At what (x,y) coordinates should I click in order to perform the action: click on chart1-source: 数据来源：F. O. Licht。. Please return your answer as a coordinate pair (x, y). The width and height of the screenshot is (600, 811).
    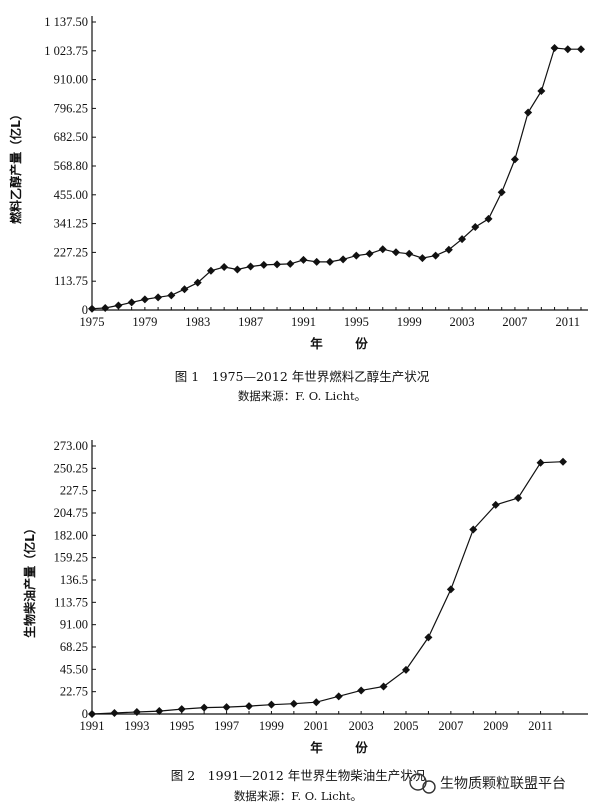
    Looking at the image, I should click on (302, 396).